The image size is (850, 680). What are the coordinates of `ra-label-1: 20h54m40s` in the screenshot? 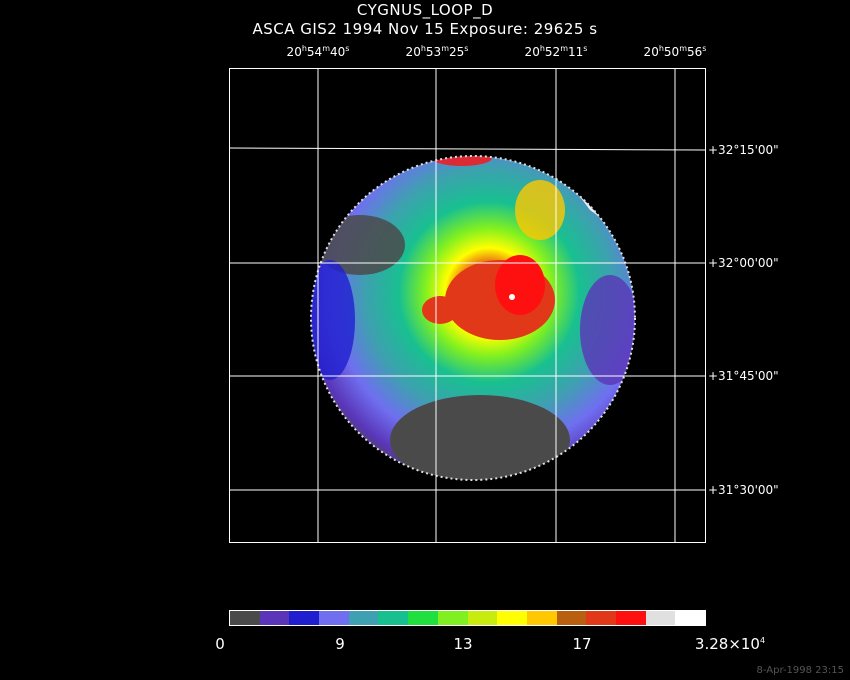 It's located at (318, 51).